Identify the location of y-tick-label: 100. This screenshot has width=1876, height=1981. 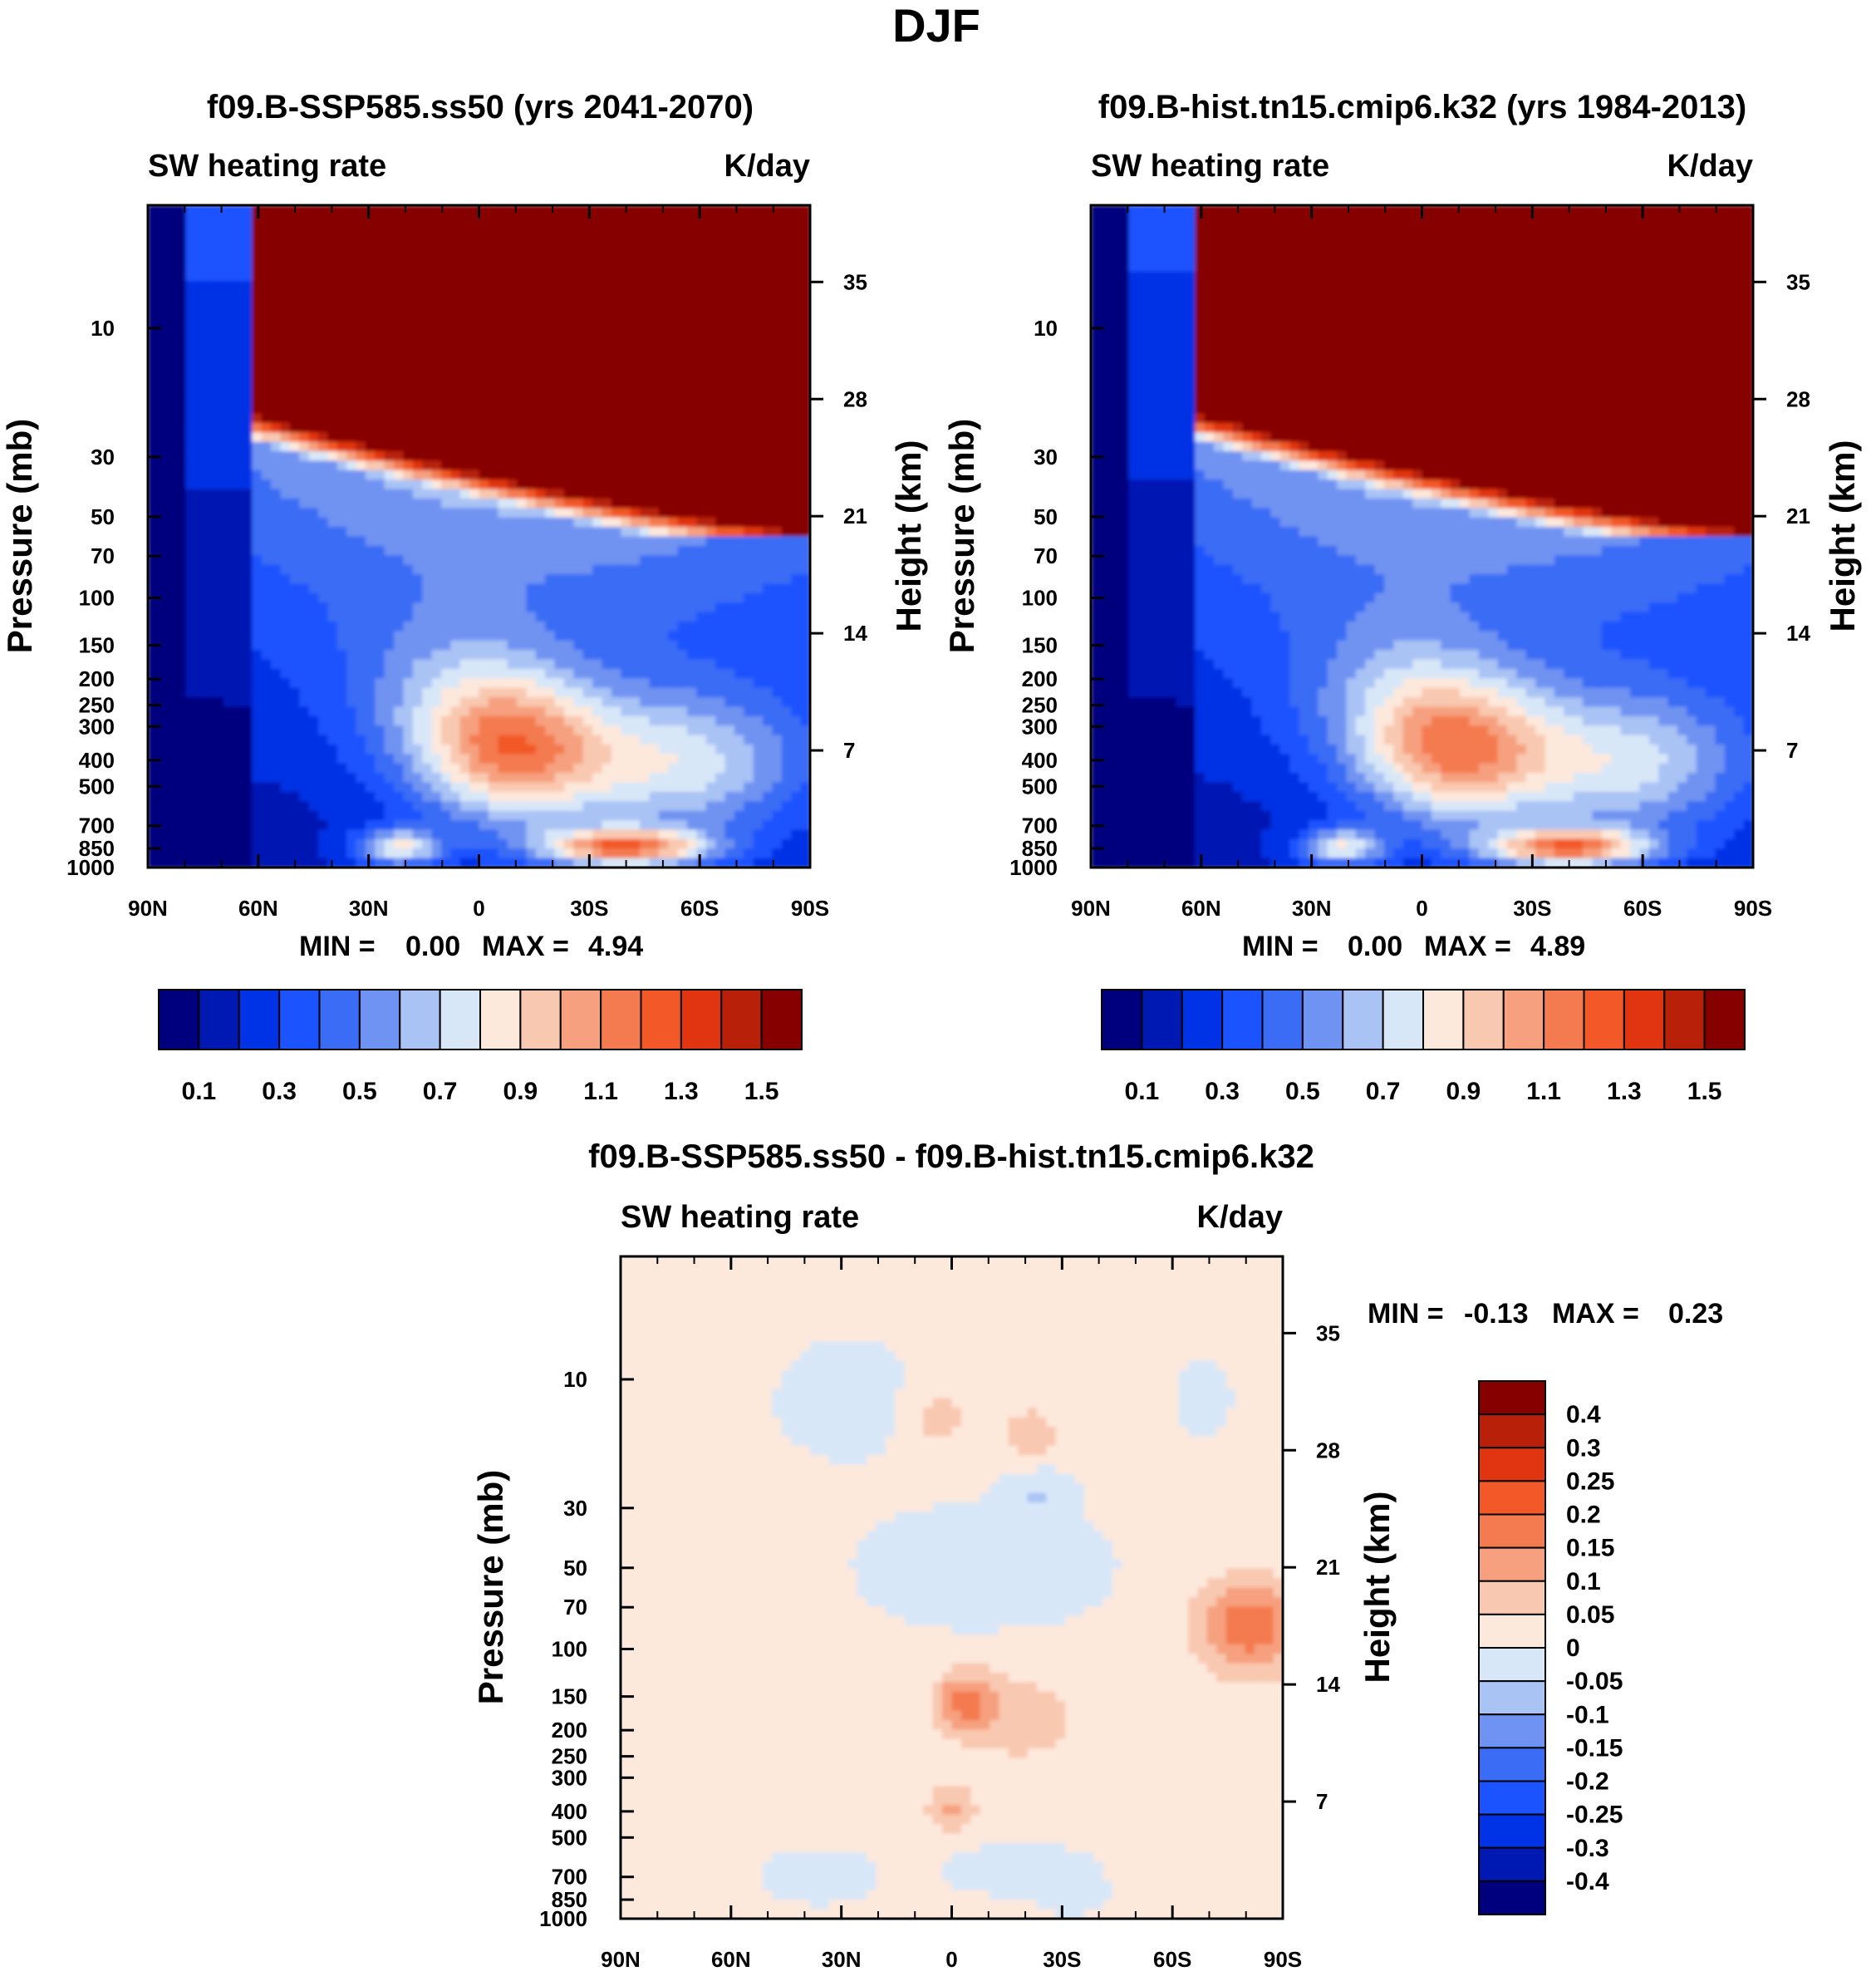
(97, 597).